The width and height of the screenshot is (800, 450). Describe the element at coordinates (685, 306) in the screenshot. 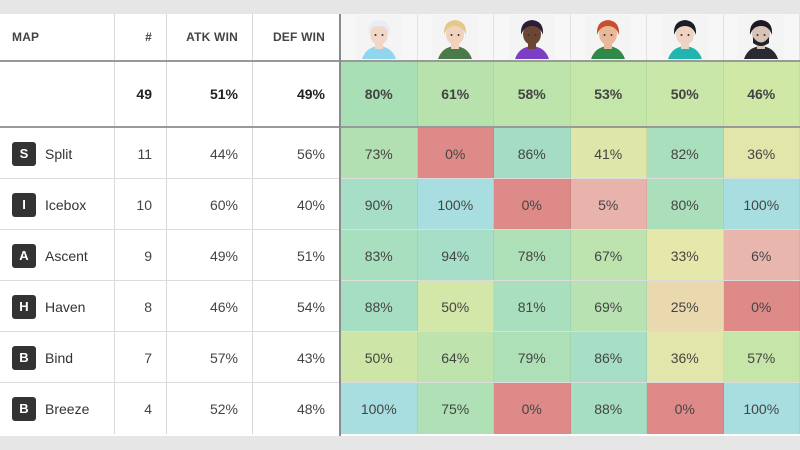

I see `agent-winrate-cell-5: 25%` at that location.